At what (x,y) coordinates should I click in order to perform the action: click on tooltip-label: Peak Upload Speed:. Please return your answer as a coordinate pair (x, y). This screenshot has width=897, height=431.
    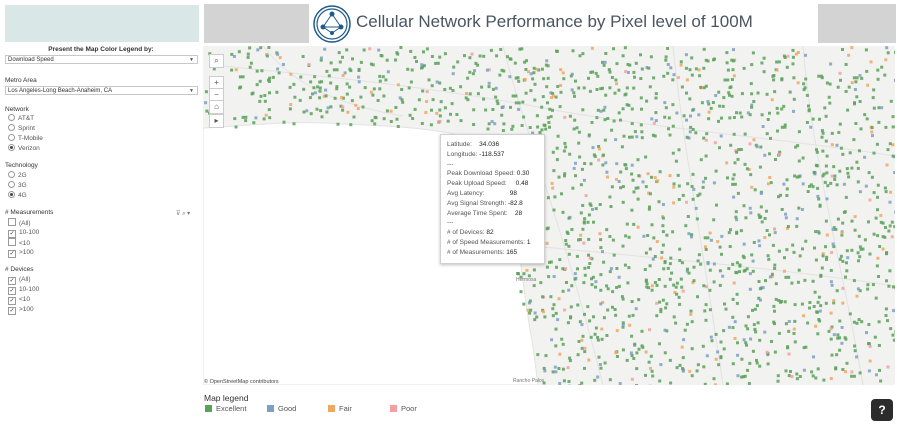
    Looking at the image, I should click on (477, 183).